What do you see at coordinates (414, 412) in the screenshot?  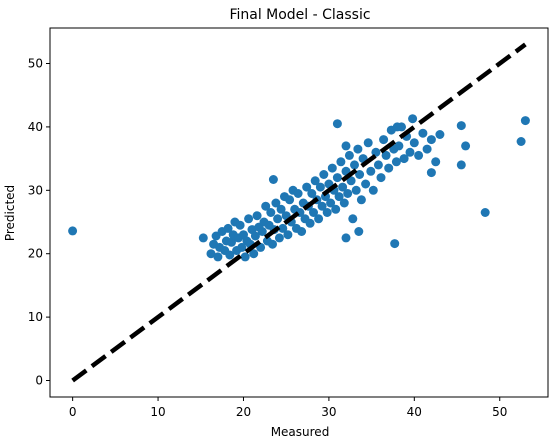 I see `x-tick-label: 40` at bounding box center [414, 412].